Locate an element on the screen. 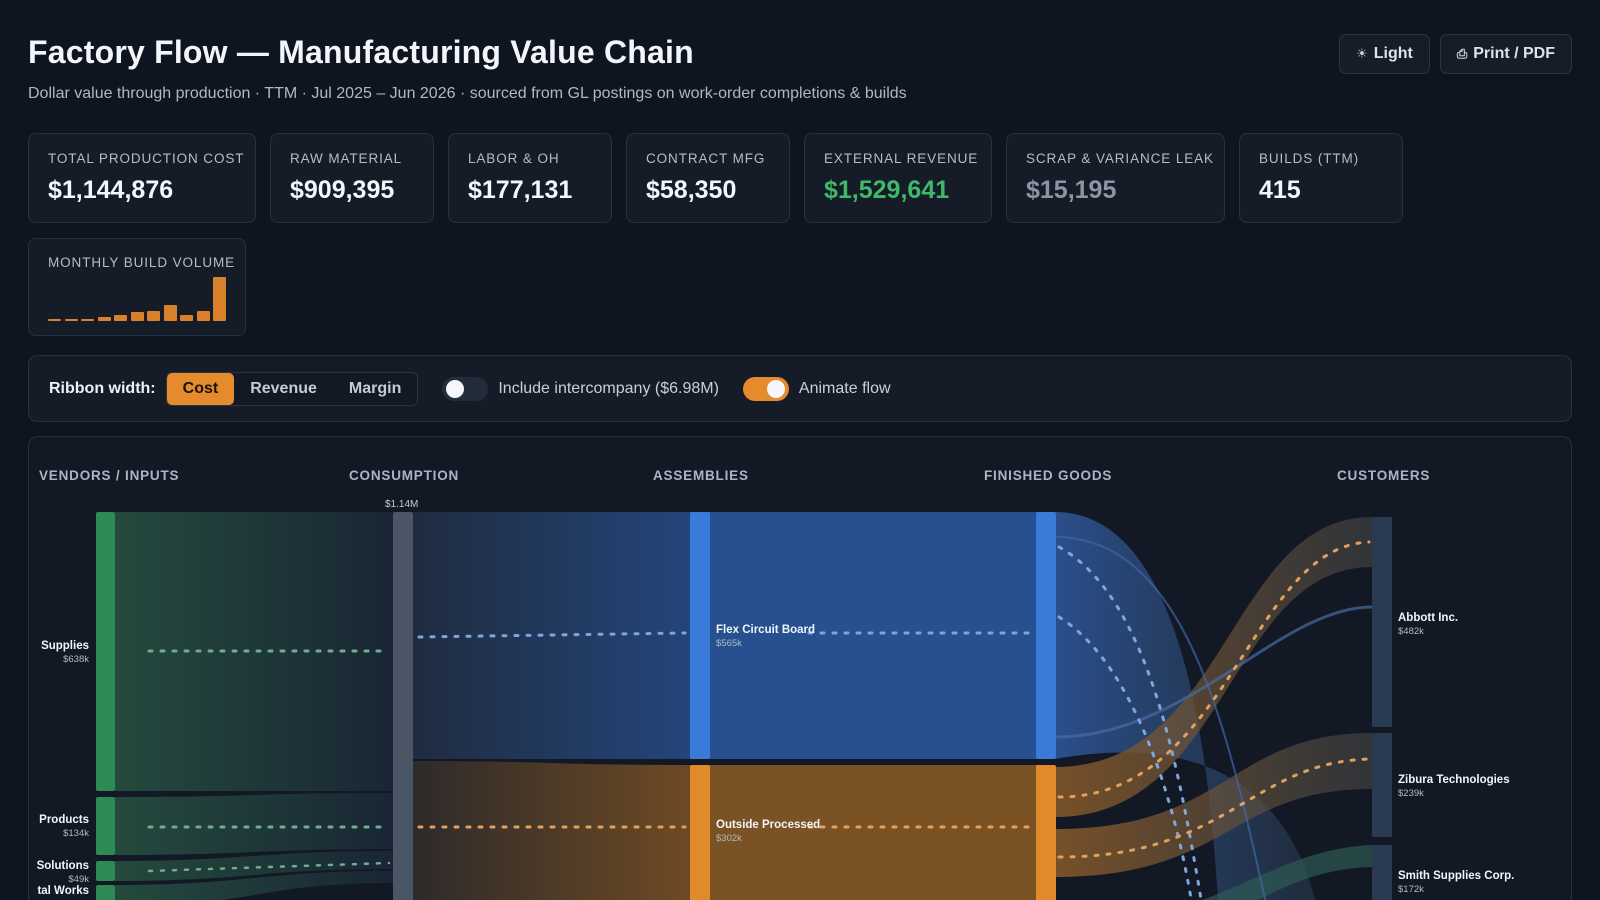 Image resolution: width=1600 pixels, height=900 pixels. kpi-value: $909,395 is located at coordinates (342, 190).